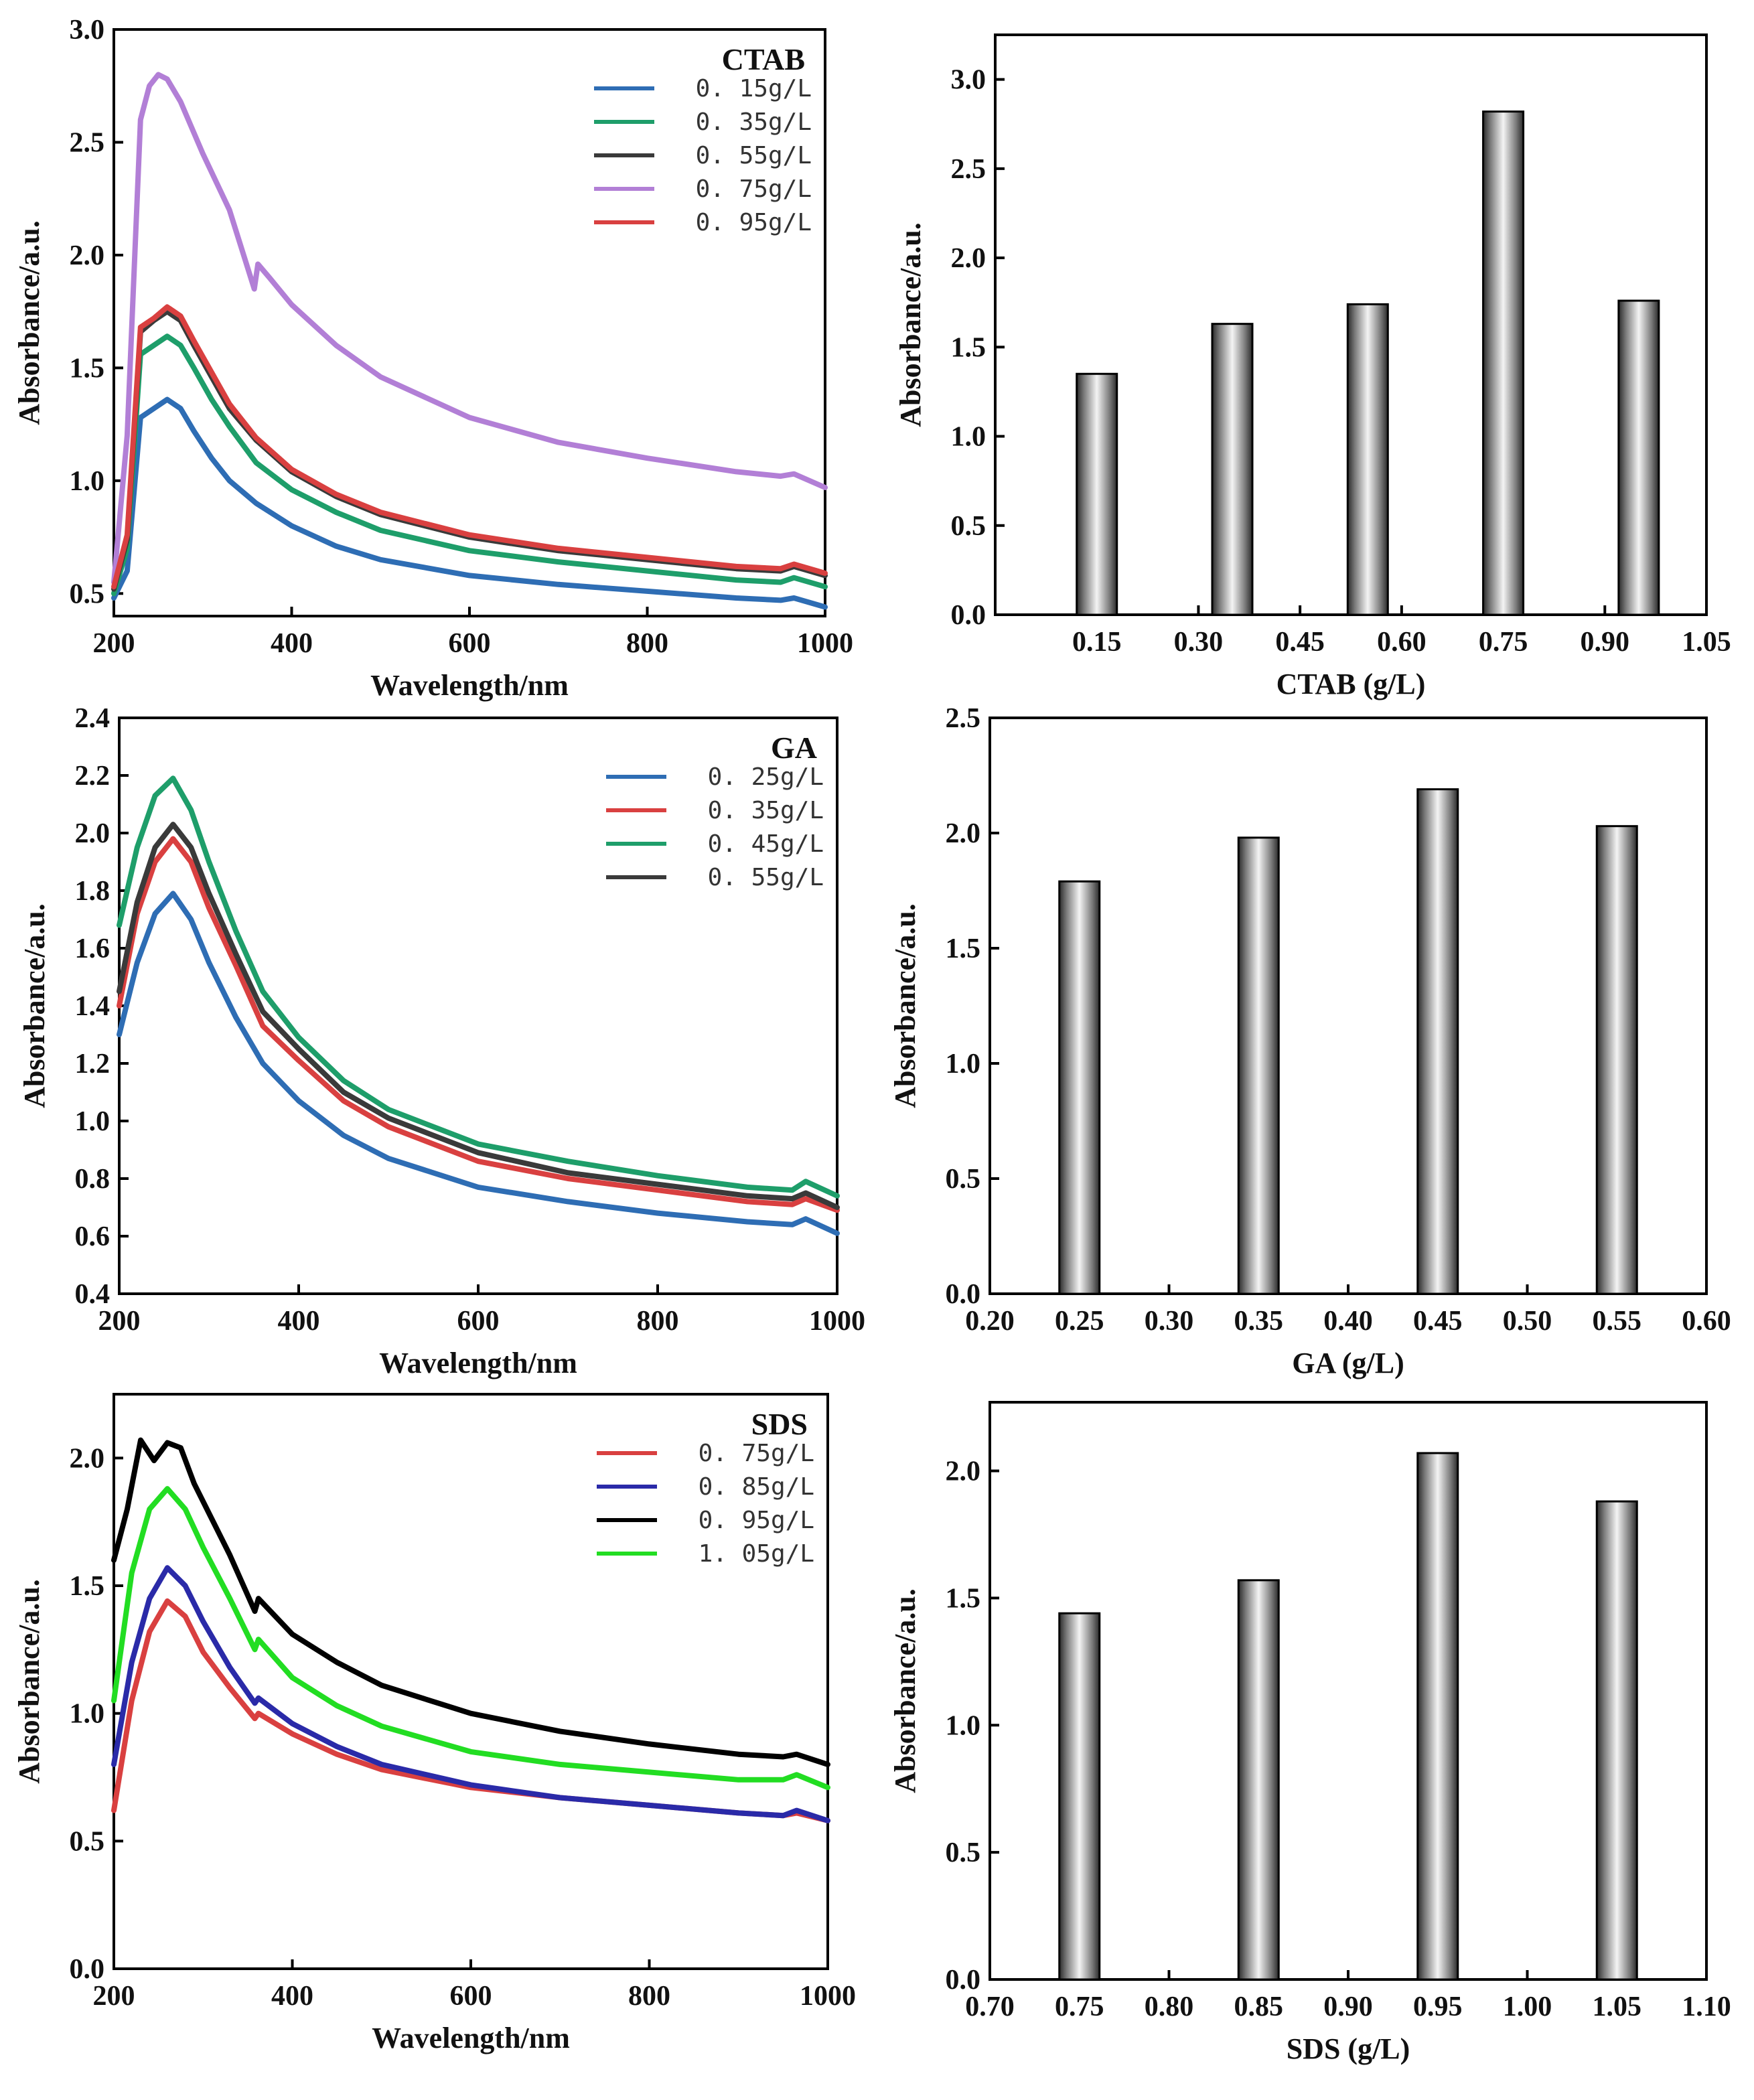  Describe the element at coordinates (1199, 642) in the screenshot. I see `x-tick-label: 0.30` at that location.